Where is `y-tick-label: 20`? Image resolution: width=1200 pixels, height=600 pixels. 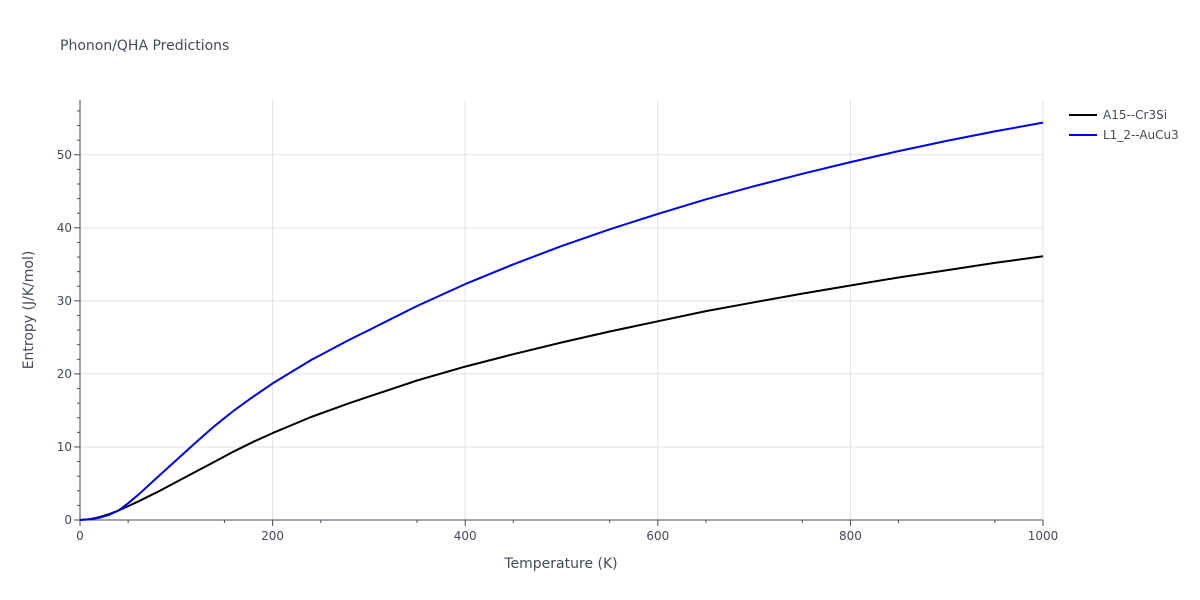 y-tick-label: 20 is located at coordinates (64, 374).